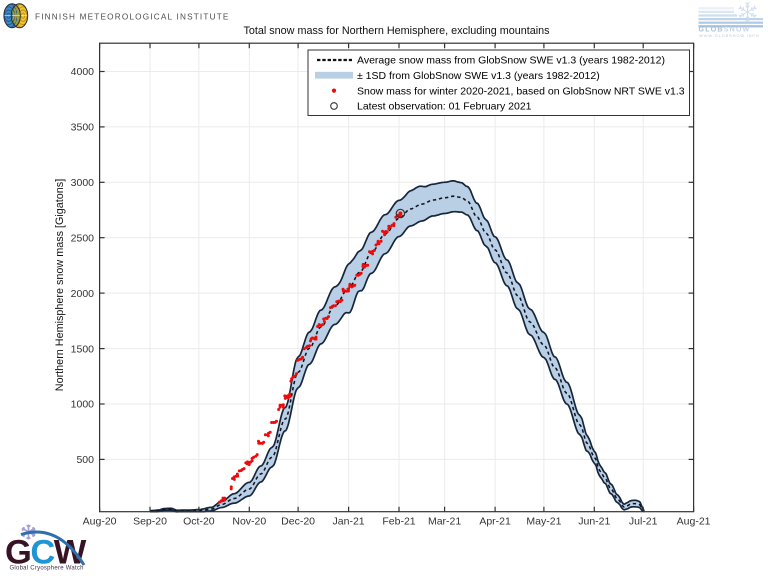 This screenshot has height=576, width=768. Describe the element at coordinates (543, 522) in the screenshot. I see `svg-text: May-21` at that location.